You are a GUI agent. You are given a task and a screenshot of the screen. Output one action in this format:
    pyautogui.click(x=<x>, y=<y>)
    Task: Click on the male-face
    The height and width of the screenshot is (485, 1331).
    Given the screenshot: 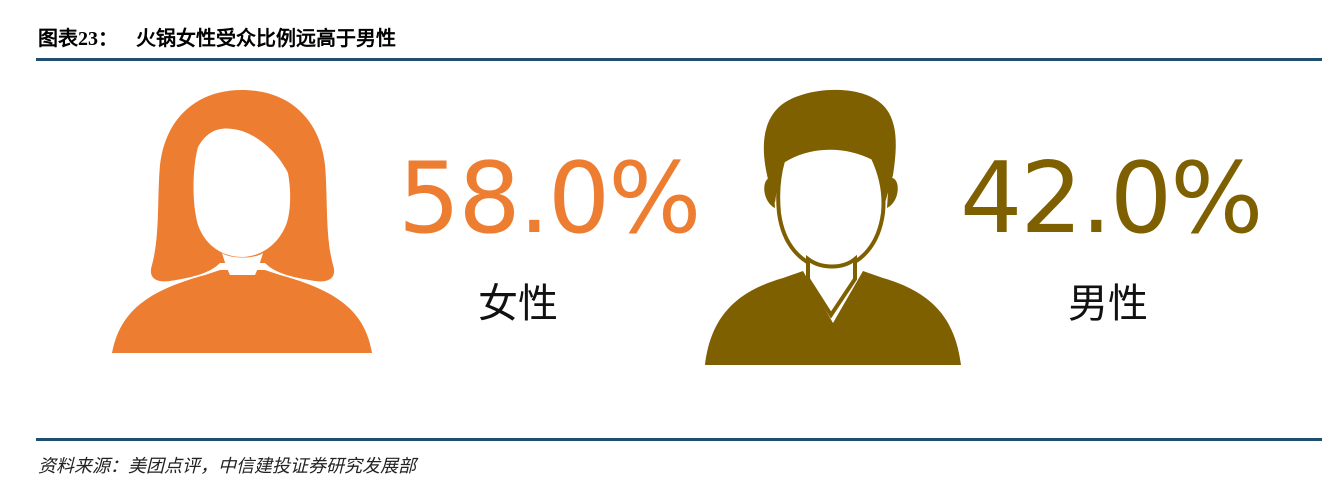 What is the action you would take?
    pyautogui.click(x=831, y=209)
    